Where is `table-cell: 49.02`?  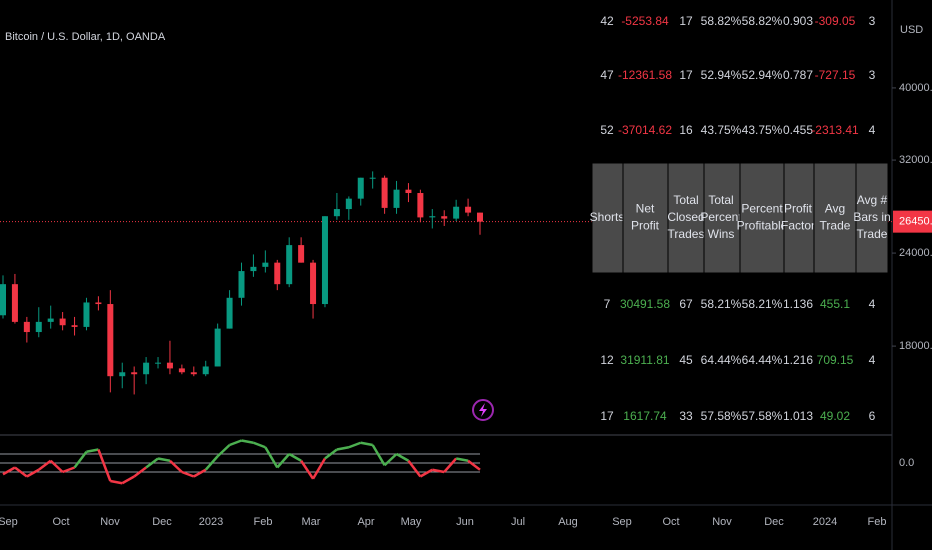
table-cell: 49.02 is located at coordinates (835, 416).